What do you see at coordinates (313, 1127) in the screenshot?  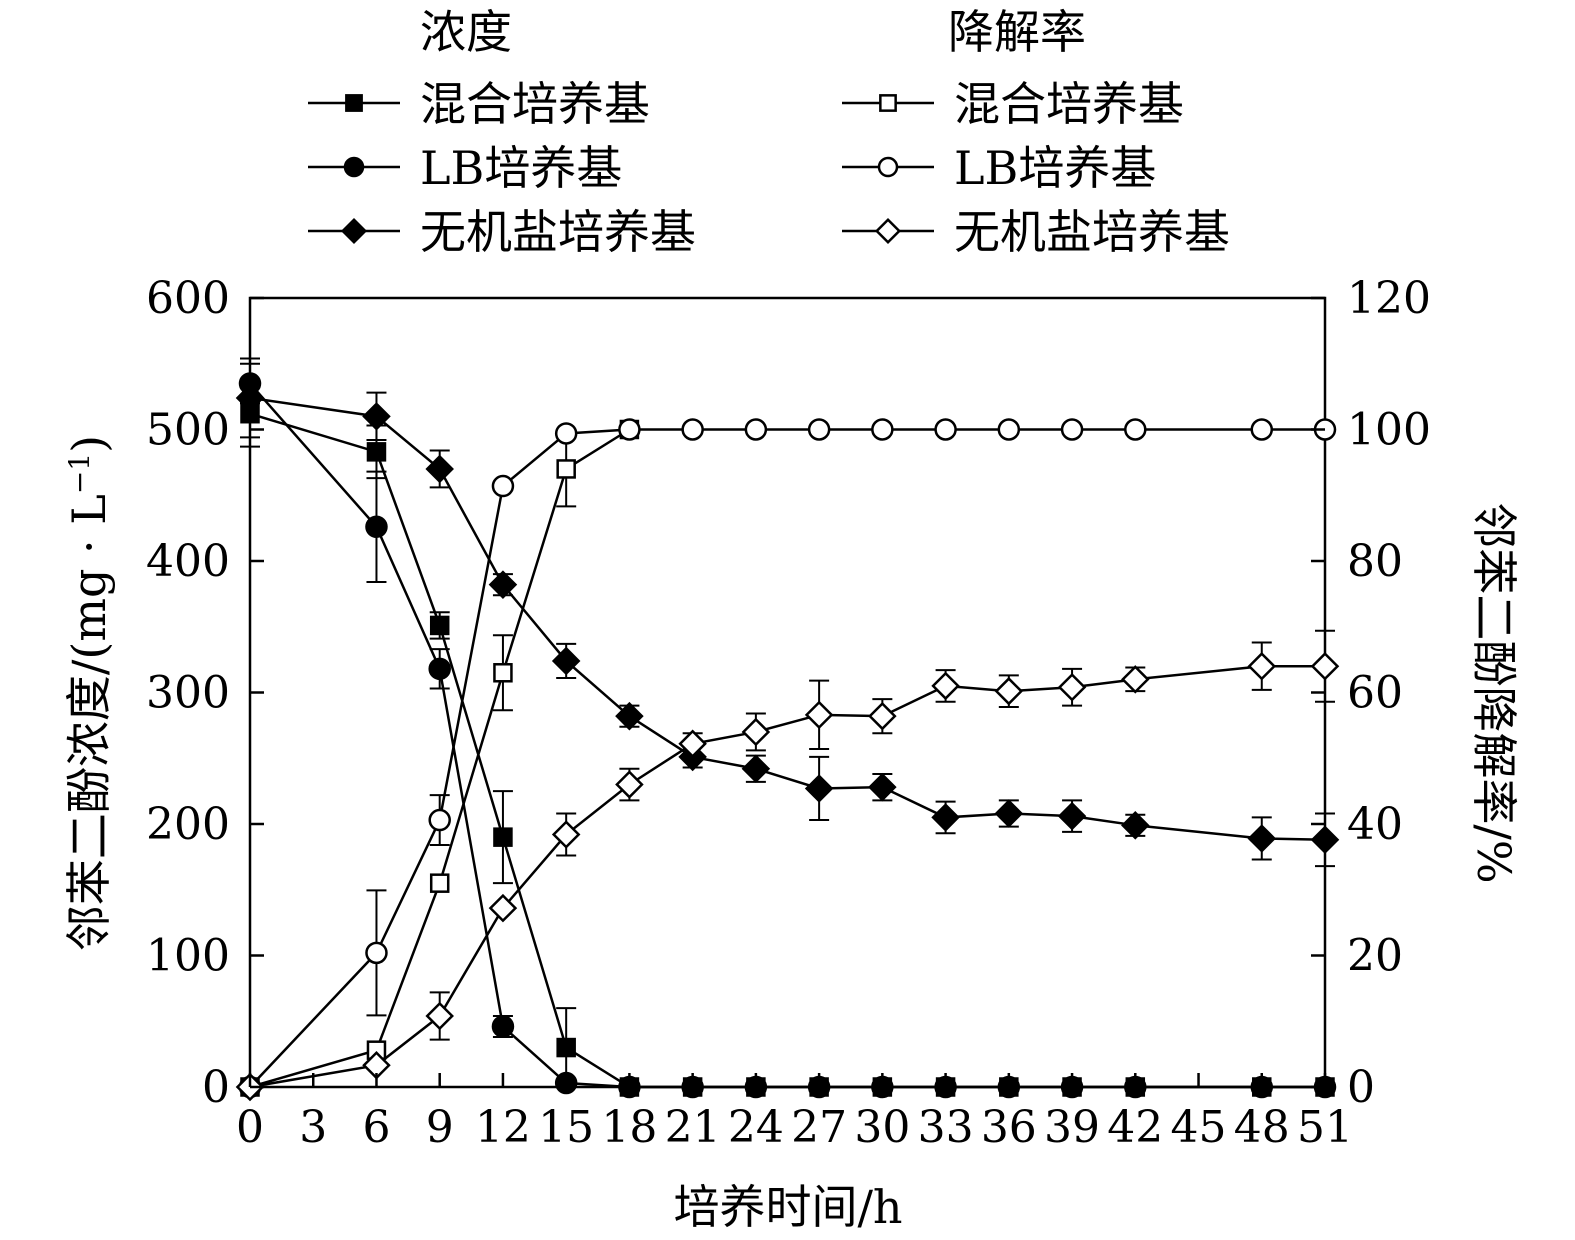 I see `x-tick-label: 3` at bounding box center [313, 1127].